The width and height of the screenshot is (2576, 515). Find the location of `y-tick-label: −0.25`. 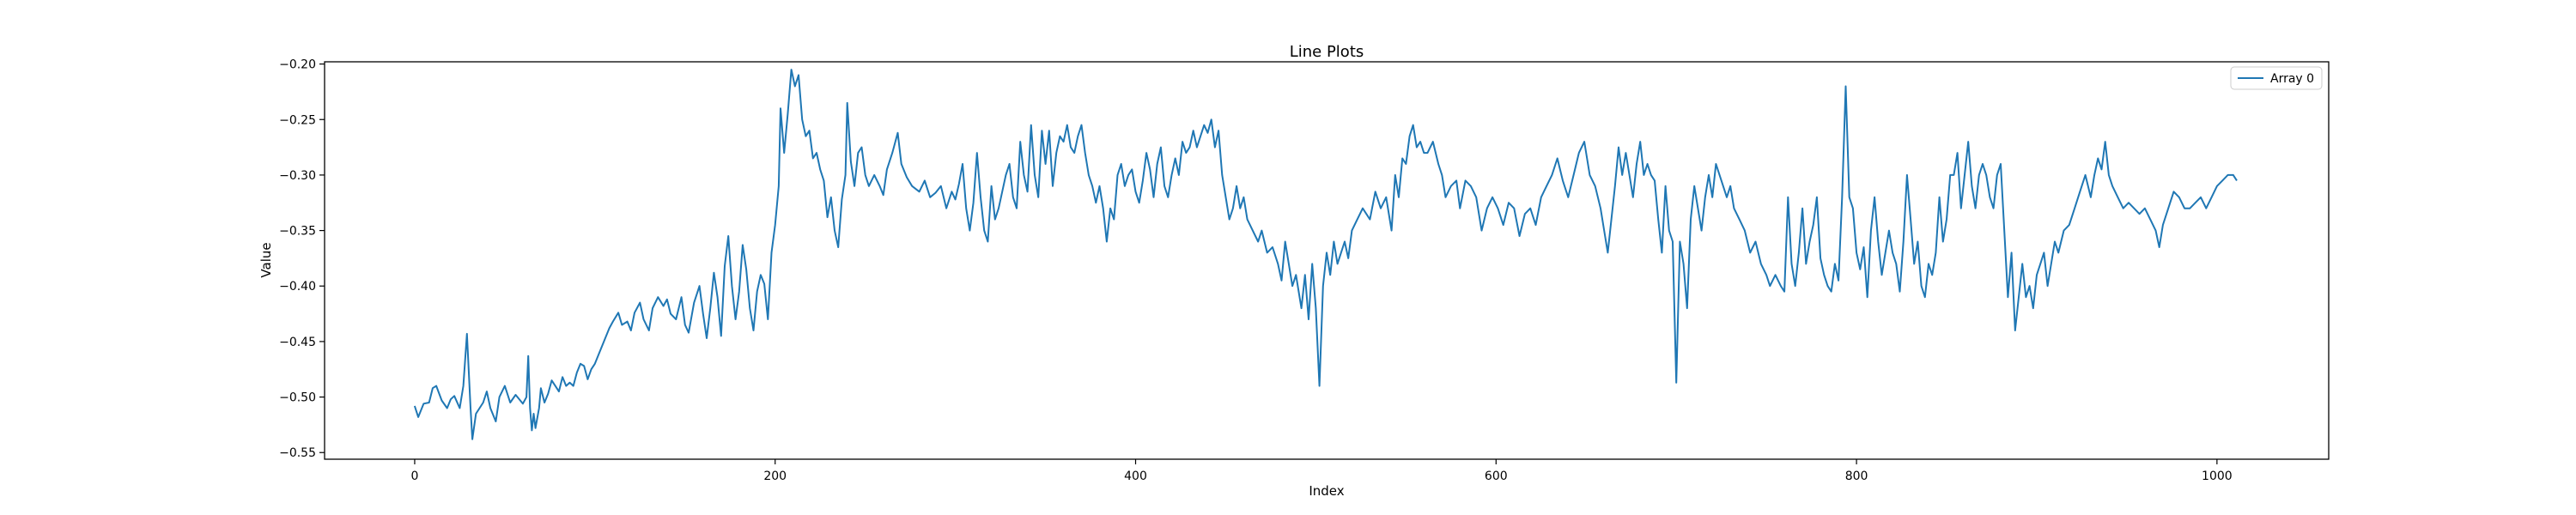

y-tick-label: −0.25 is located at coordinates (297, 120).